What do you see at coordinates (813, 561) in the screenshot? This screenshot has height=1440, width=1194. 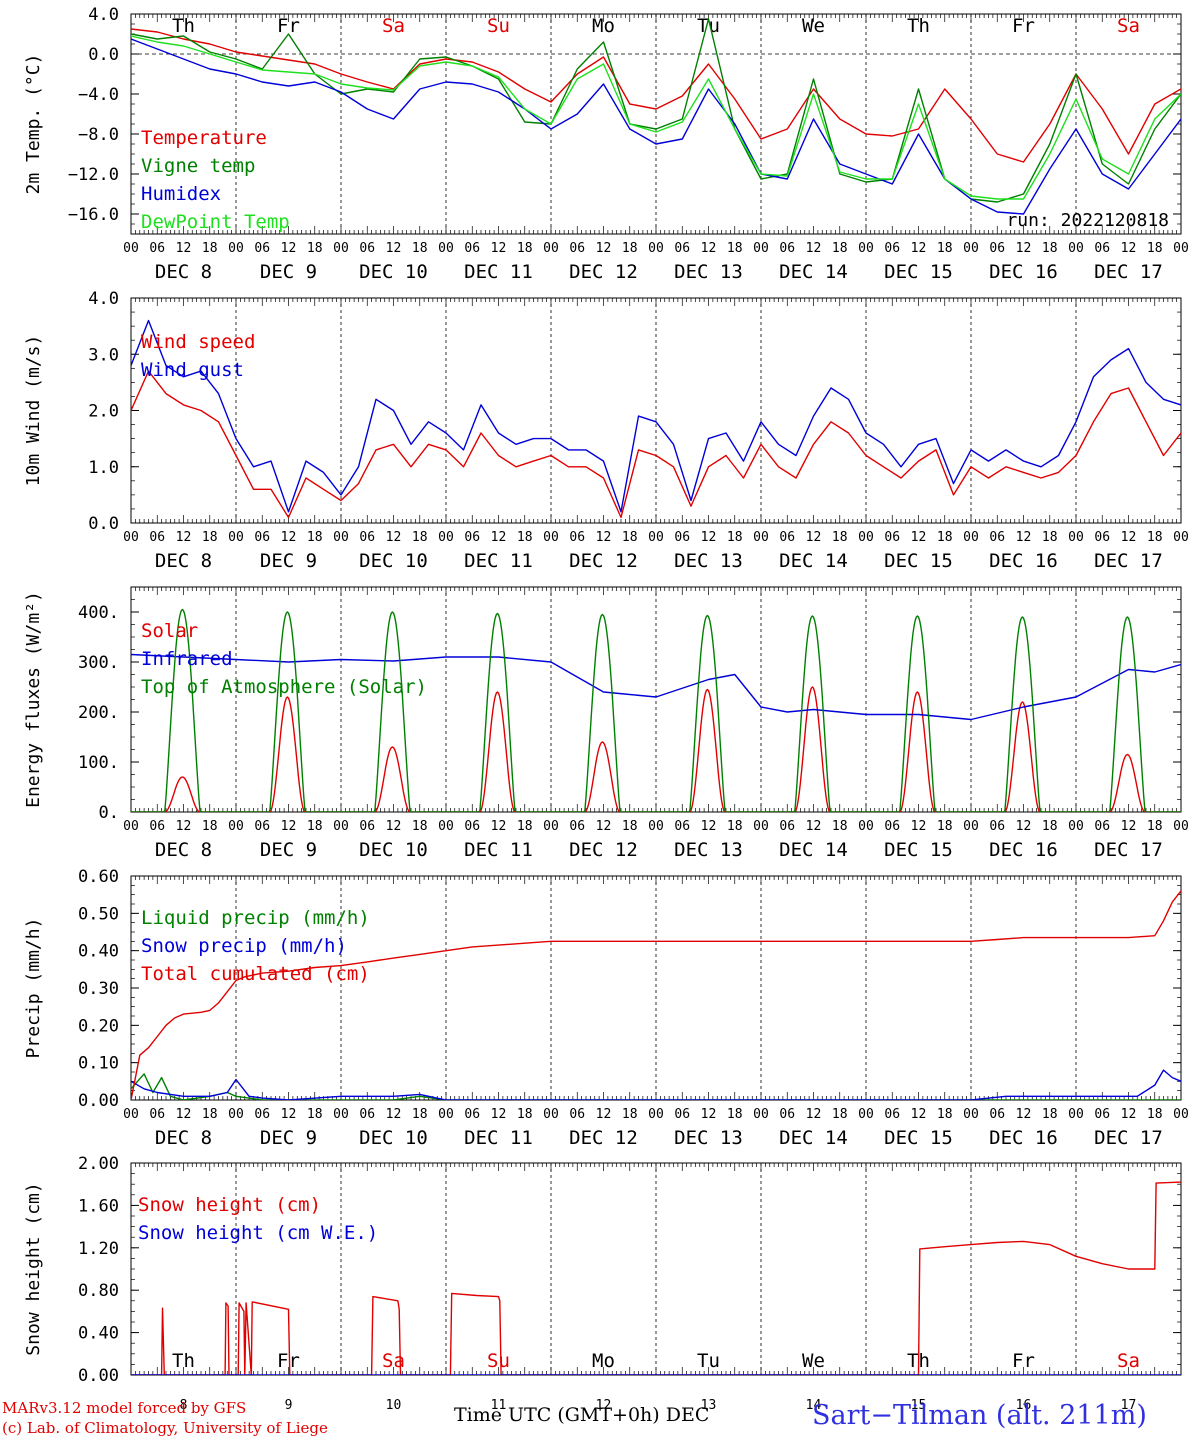 I see `date-label: DEC 14` at bounding box center [813, 561].